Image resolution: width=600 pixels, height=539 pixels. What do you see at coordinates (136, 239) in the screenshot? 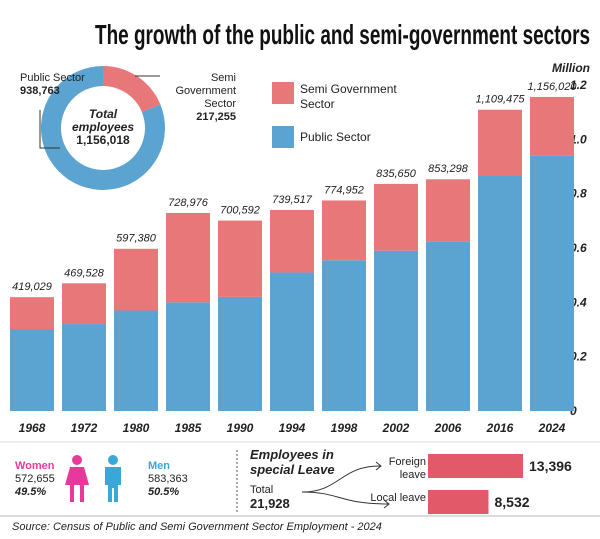
I see `total-label: 597,380` at bounding box center [136, 239].